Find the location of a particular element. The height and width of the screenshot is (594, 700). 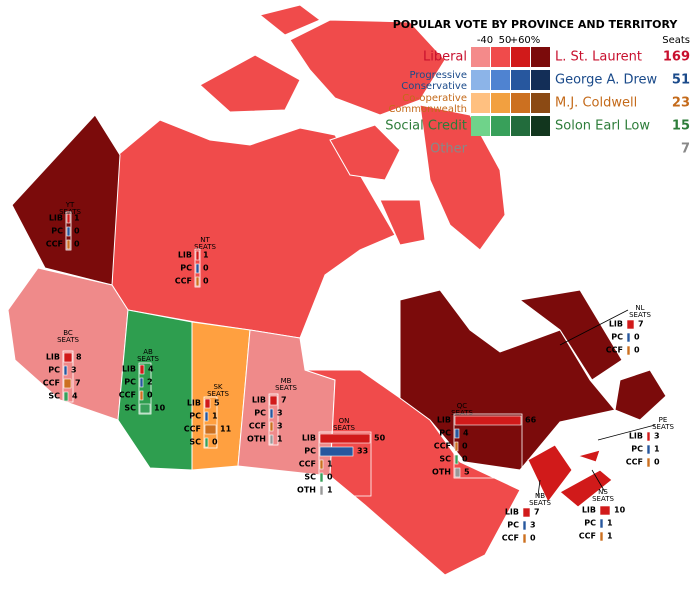

party-seats: 7 is located at coordinates (685, 149).